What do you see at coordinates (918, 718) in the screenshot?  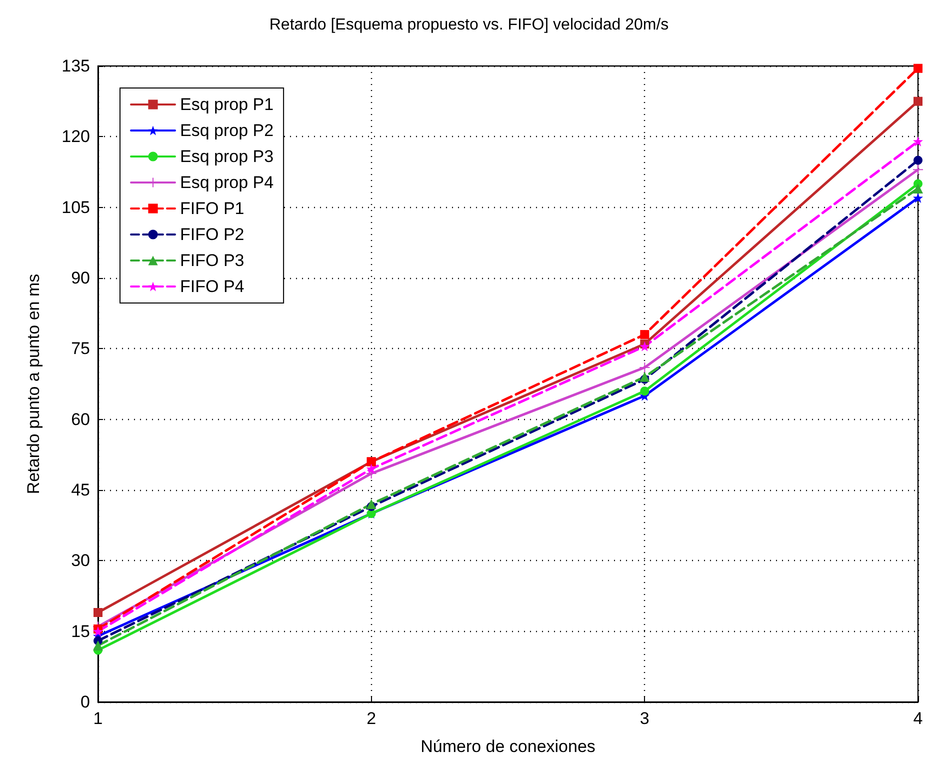 I see `x-tick-label: 4` at bounding box center [918, 718].